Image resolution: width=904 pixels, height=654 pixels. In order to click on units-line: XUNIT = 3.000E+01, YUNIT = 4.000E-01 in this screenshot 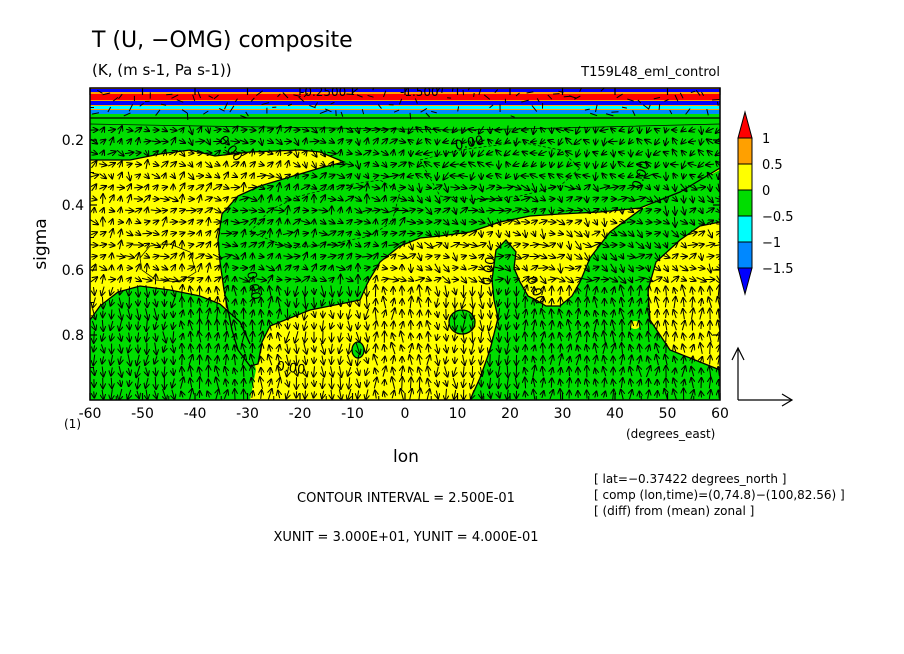, I will do `click(406, 537)`.